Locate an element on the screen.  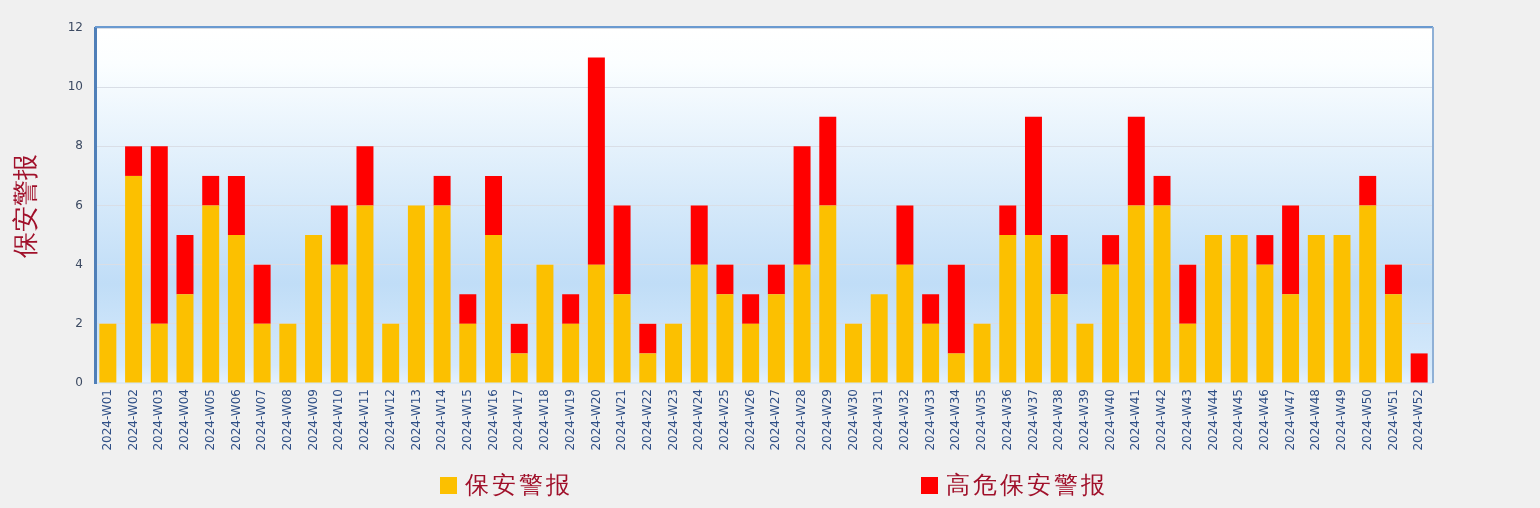
x-tick-label: 2024-W45 is located at coordinates (1238, 420).